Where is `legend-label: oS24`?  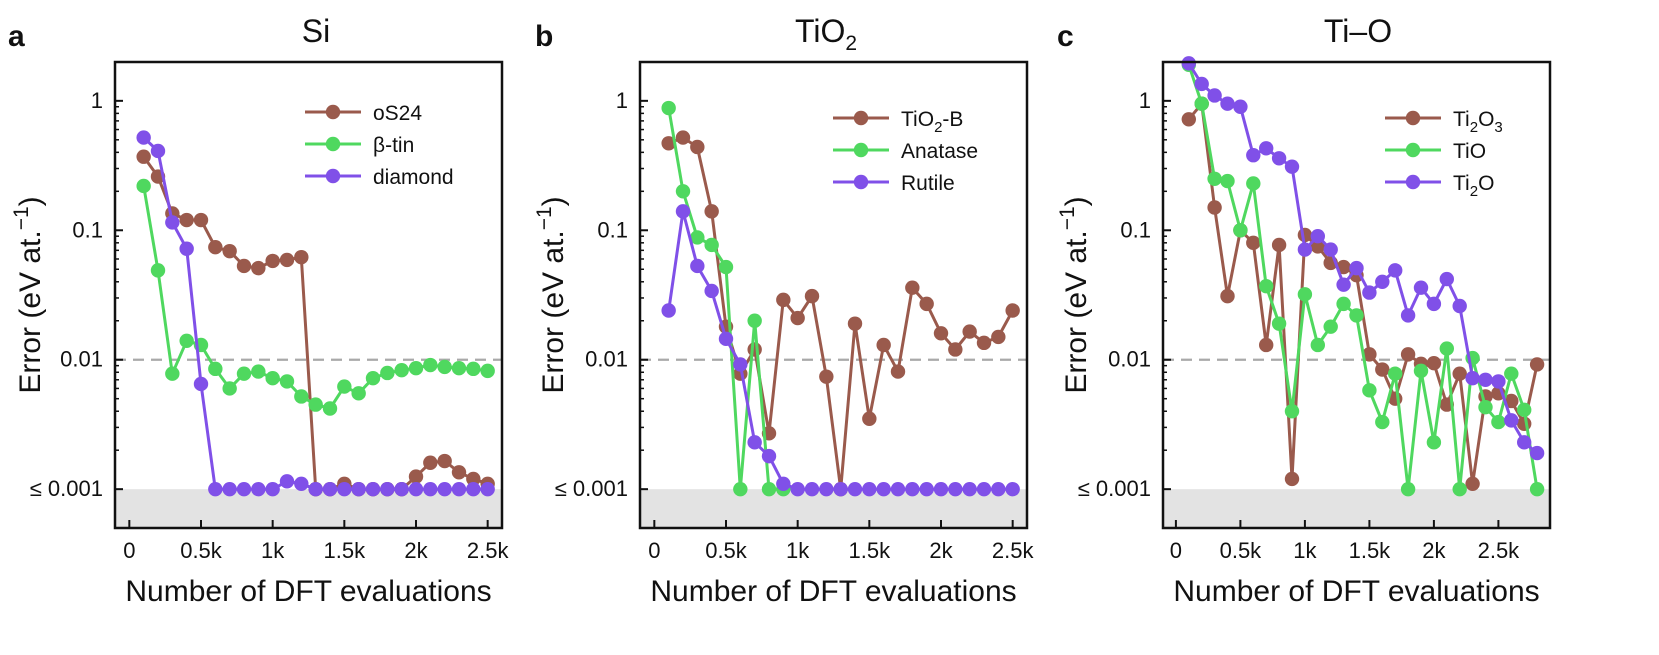 legend-label: oS24 is located at coordinates (397, 113).